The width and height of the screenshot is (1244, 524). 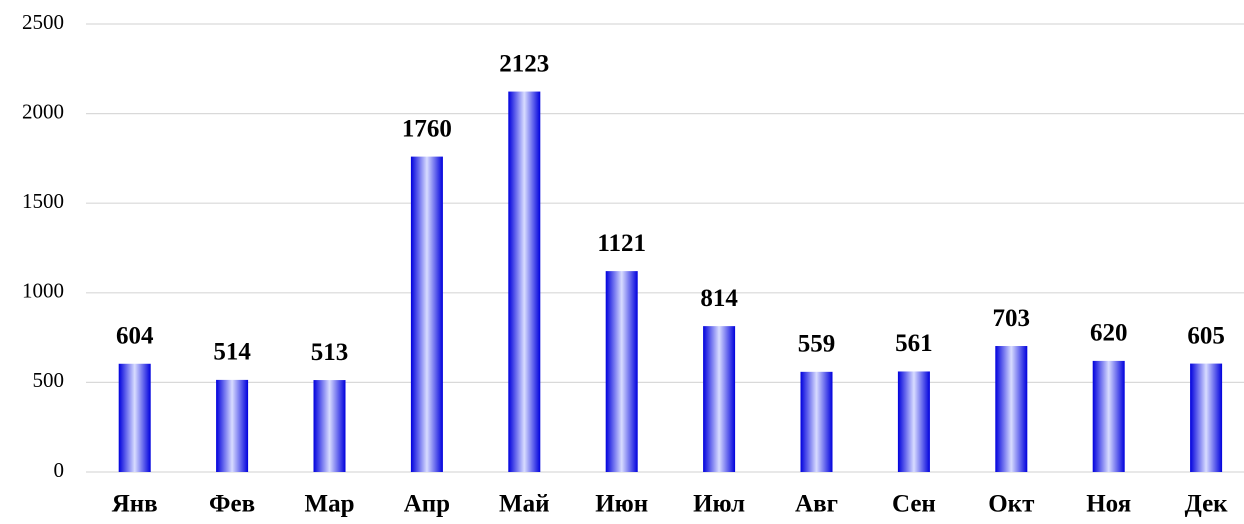 I want to click on value-label: 513, so click(x=330, y=352).